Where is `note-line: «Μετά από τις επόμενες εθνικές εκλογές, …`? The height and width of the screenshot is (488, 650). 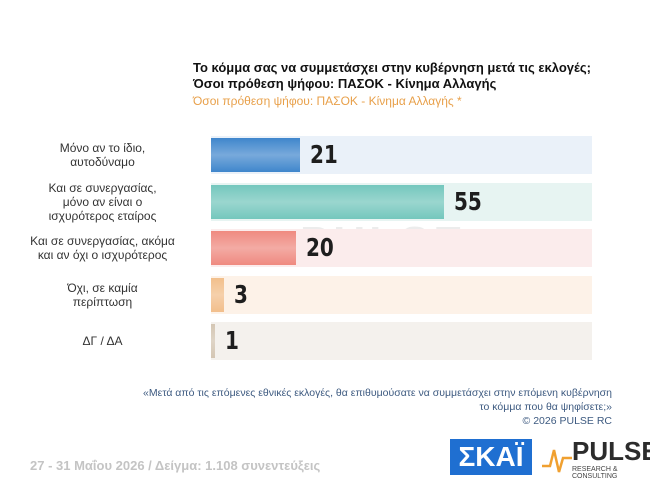
note-line: «Μετά από τις επόμενες εθνικές εκλογές, … is located at coordinates (377, 393).